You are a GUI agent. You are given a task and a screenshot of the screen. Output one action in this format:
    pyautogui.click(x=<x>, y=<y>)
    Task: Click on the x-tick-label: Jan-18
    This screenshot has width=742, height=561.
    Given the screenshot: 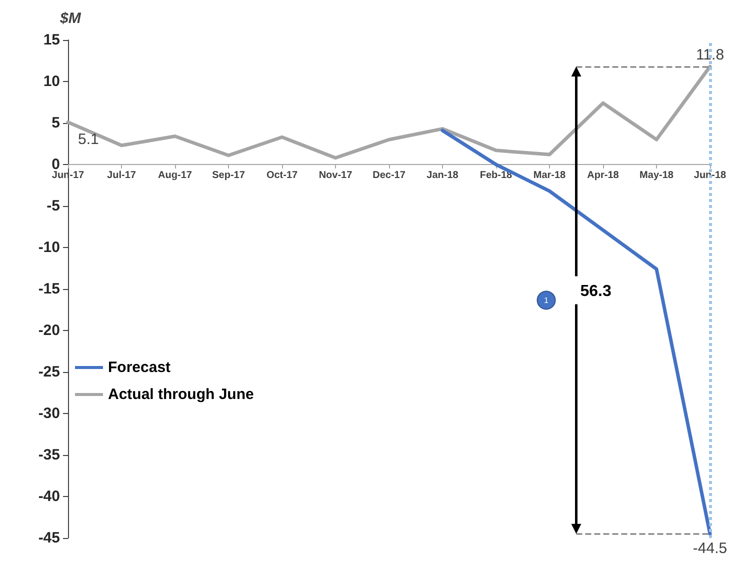 What is the action you would take?
    pyautogui.click(x=442, y=175)
    